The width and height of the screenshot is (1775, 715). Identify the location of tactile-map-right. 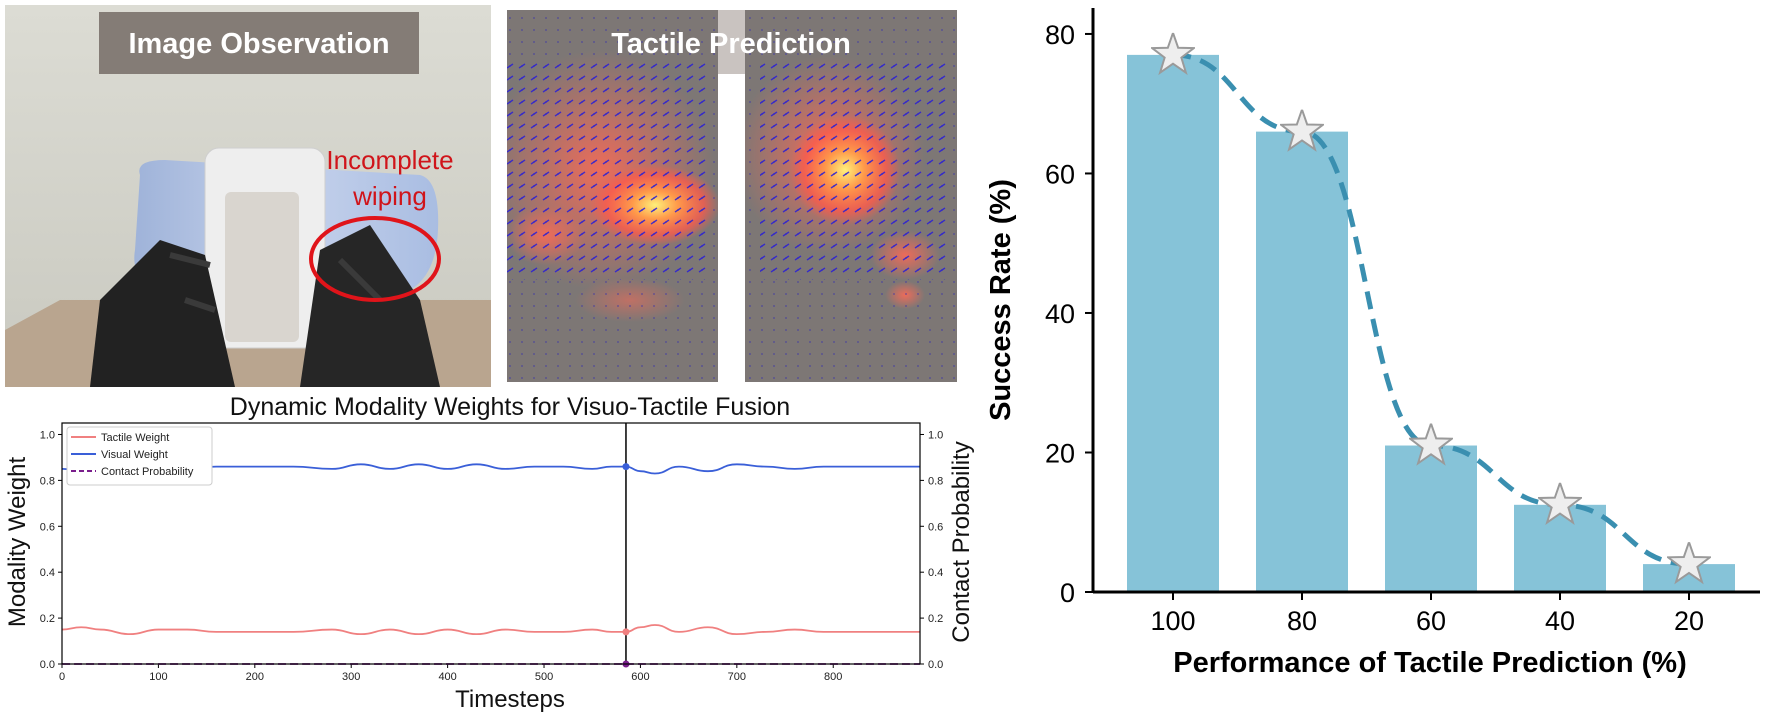
(851, 196).